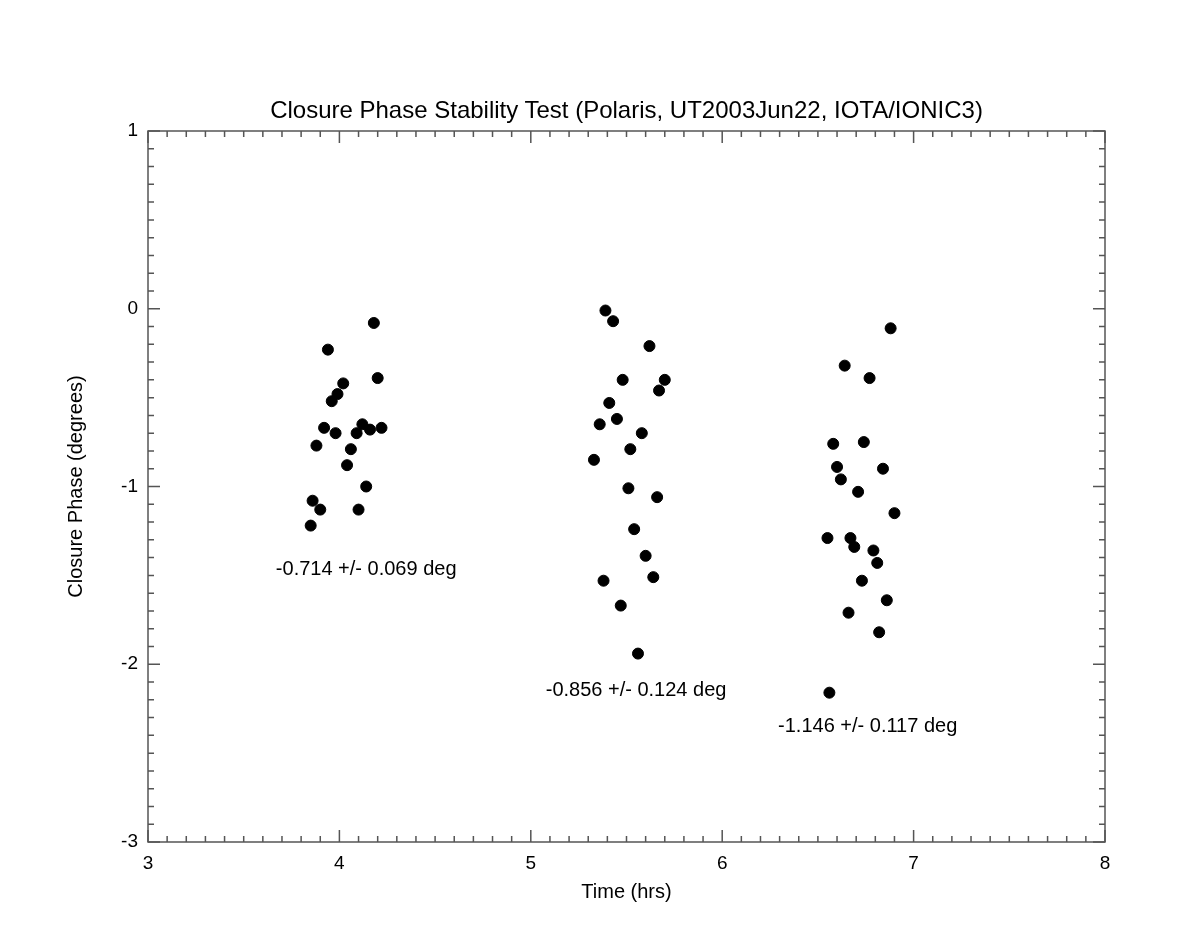  Describe the element at coordinates (74, 486) in the screenshot. I see `y-axis-title: Closure Phase (degrees)` at that location.